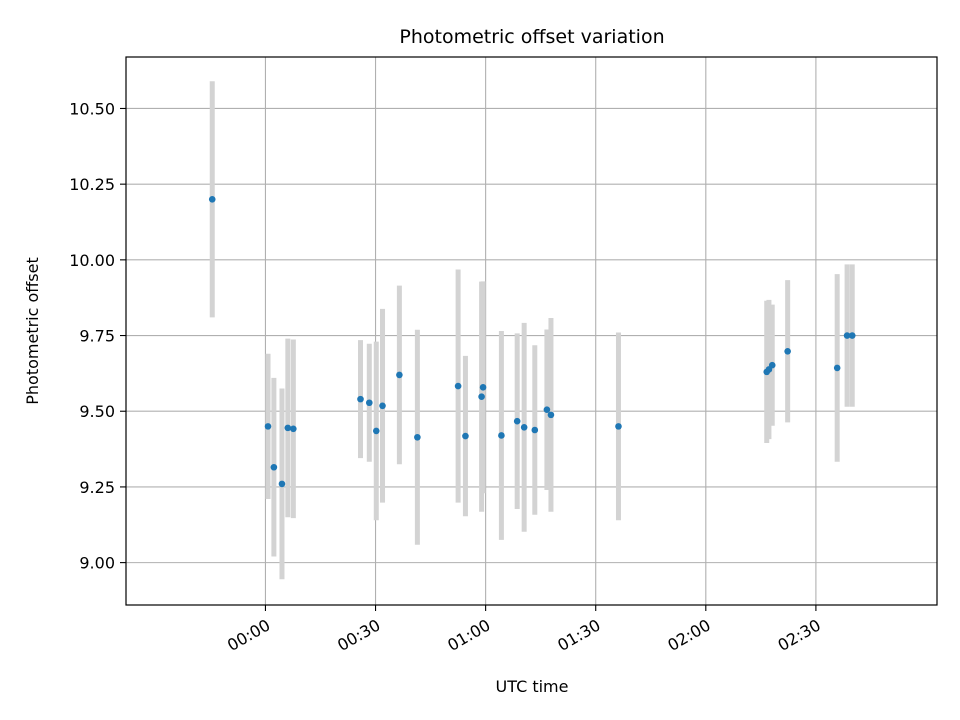 This screenshot has width=960, height=720. Describe the element at coordinates (32, 331) in the screenshot. I see `y-axis-title: Photometric offset` at that location.